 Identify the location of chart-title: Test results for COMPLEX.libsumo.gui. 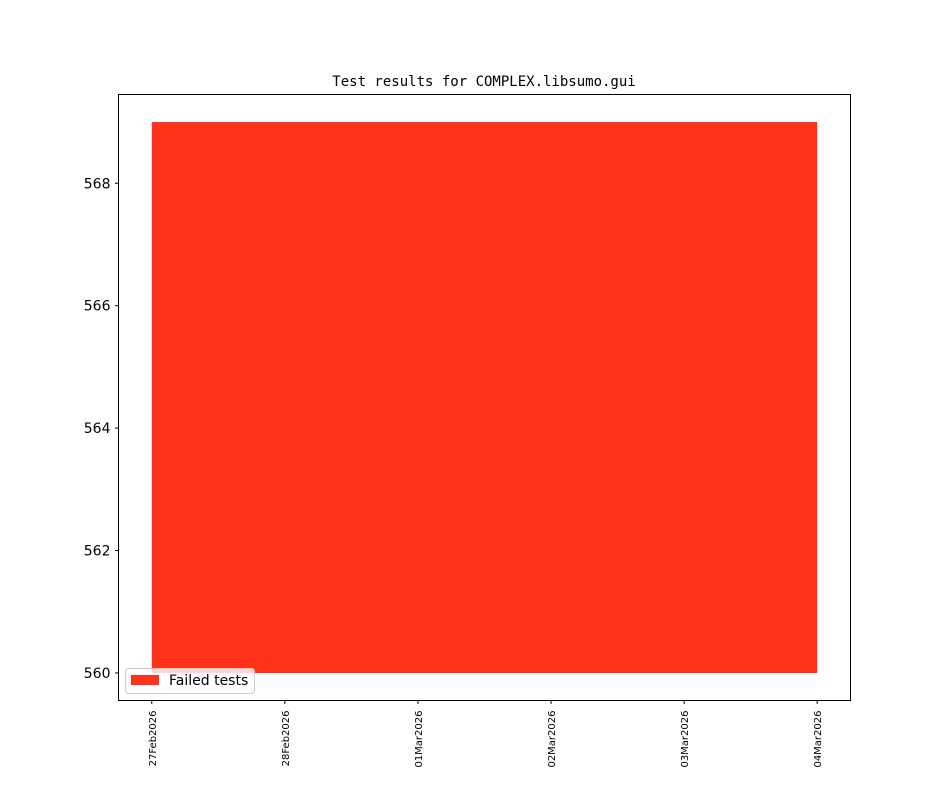
(483, 82).